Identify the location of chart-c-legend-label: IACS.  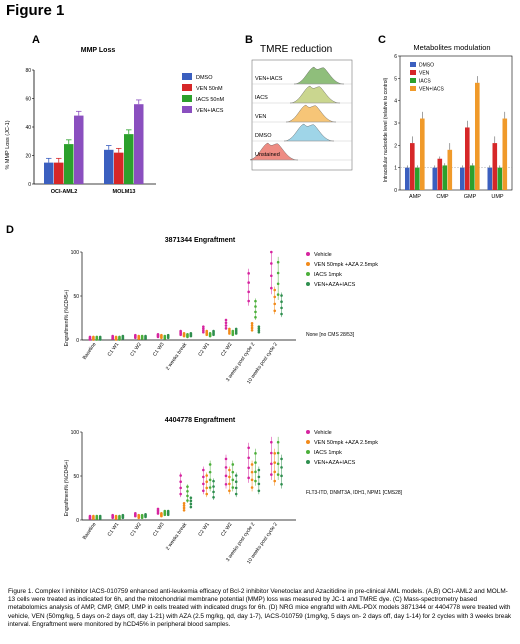
(425, 82).